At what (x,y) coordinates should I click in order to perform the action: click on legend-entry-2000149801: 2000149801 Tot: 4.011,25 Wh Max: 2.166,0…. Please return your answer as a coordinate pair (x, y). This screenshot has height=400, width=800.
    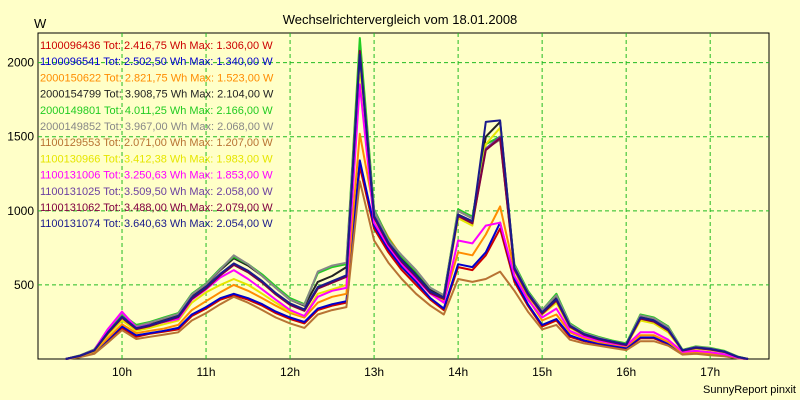
    Looking at the image, I should click on (156, 111).